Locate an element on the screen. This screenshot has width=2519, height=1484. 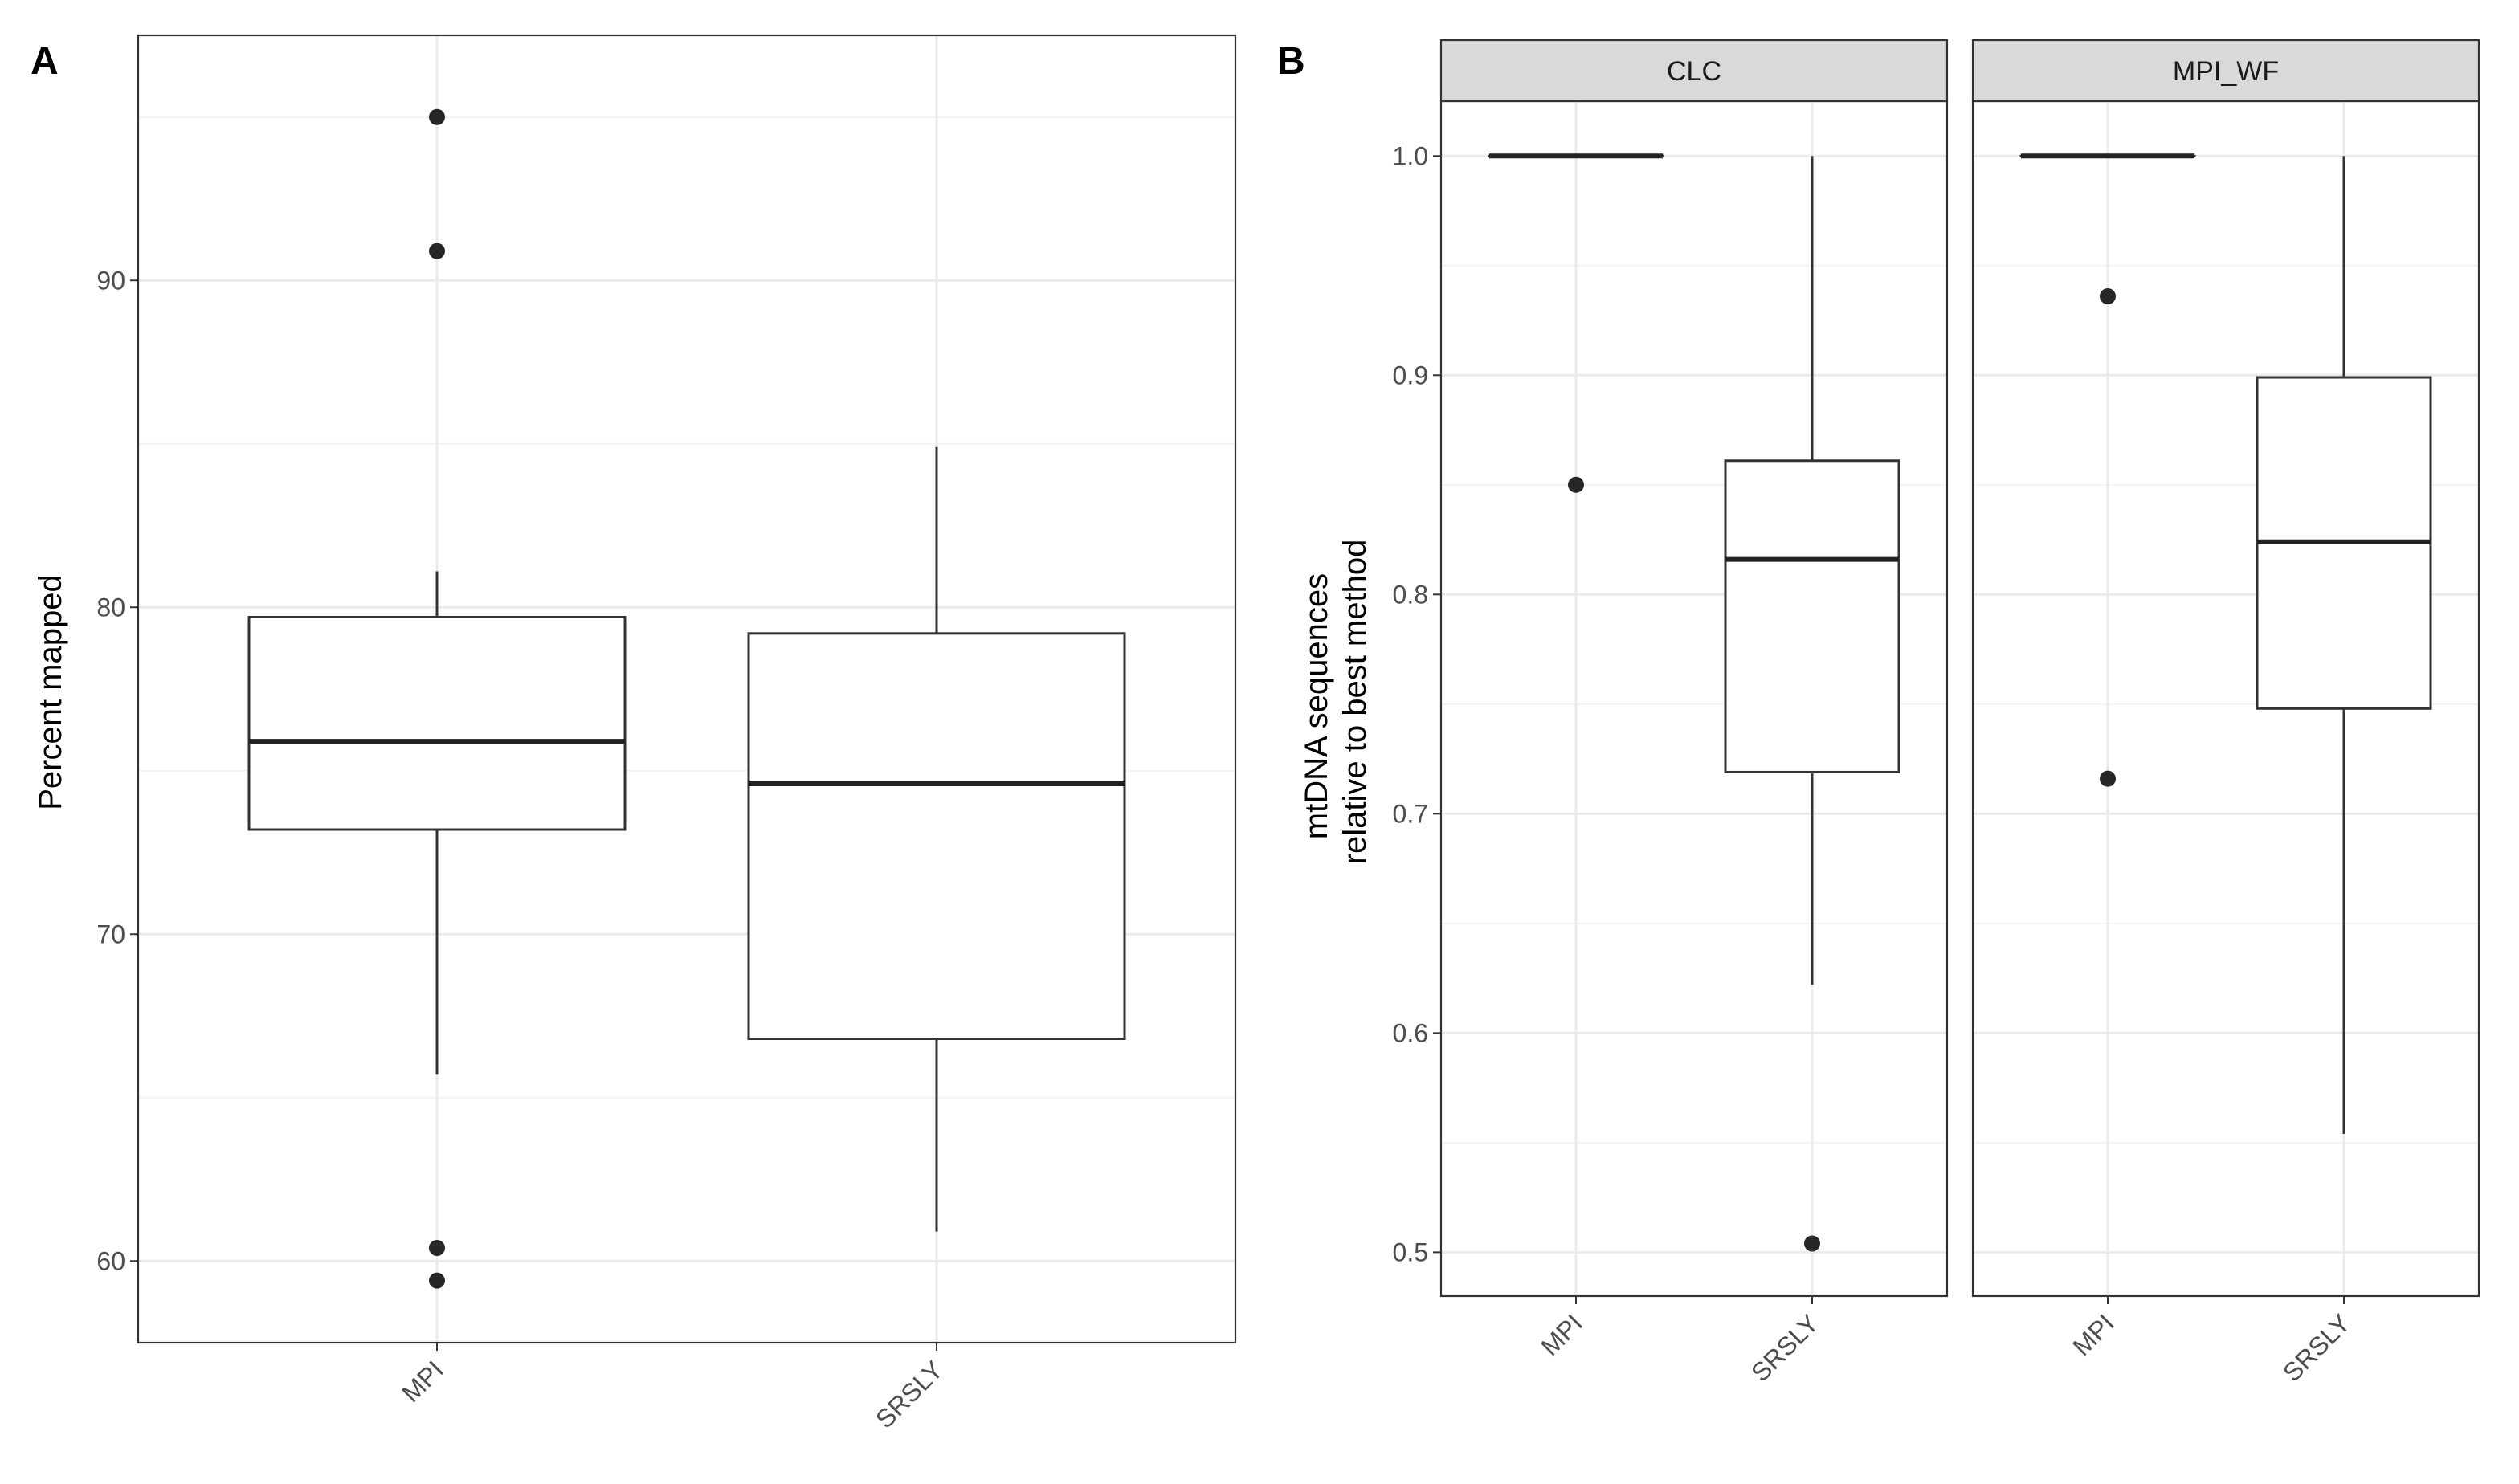
panel-a-y-axis-title: Percent mapped is located at coordinates (50, 692).